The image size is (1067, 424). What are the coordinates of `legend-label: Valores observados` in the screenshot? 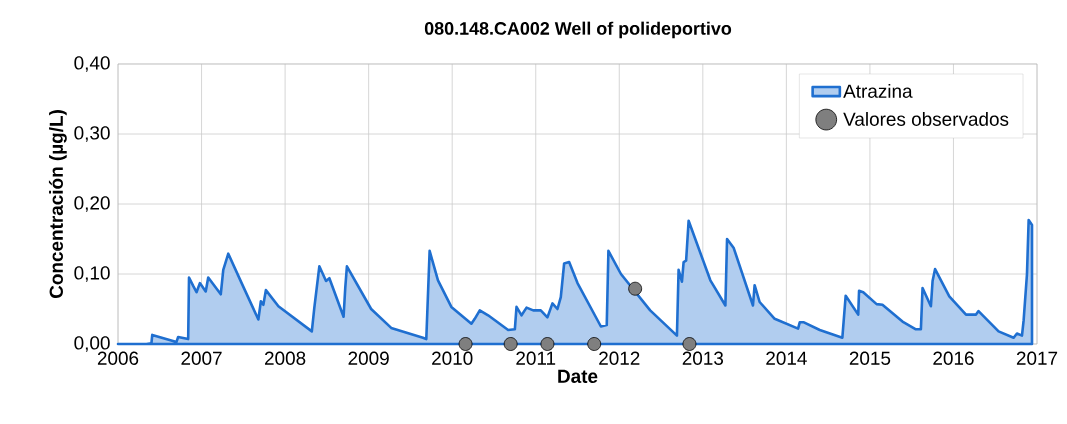 It's located at (926, 118).